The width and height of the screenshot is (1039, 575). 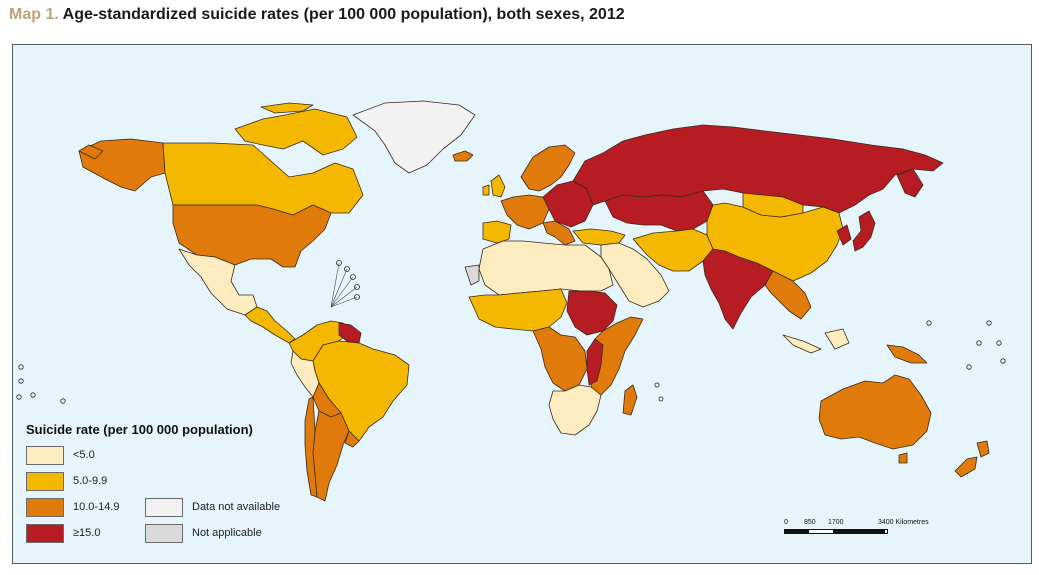 What do you see at coordinates (263, 179) in the screenshot?
I see `region-canada` at bounding box center [263, 179].